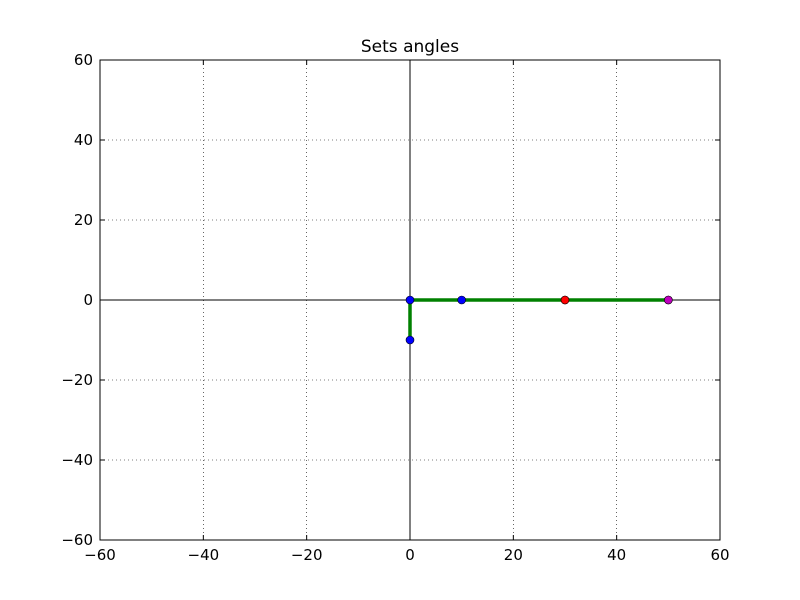 The image size is (800, 600). Describe the element at coordinates (77, 540) in the screenshot. I see `y-tick-label: −60` at that location.